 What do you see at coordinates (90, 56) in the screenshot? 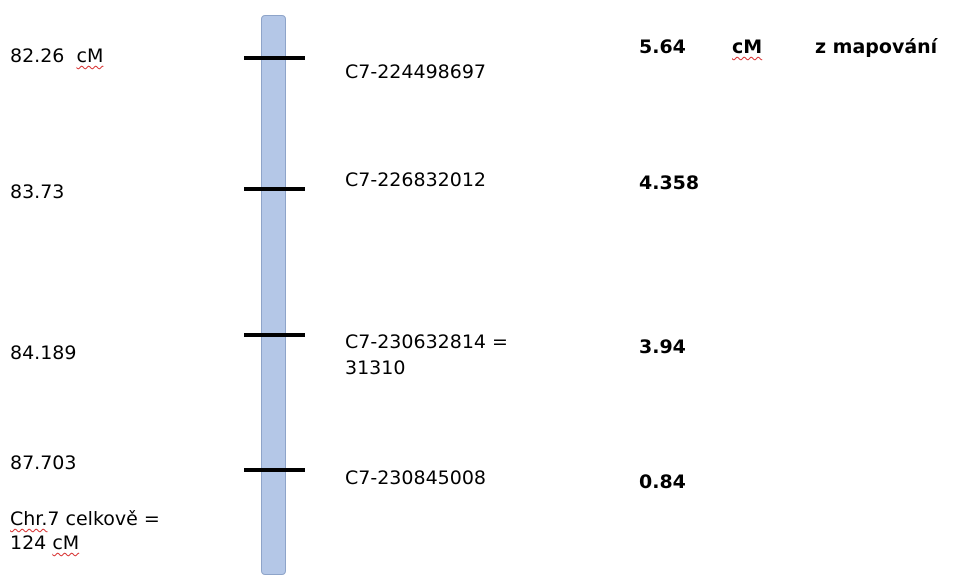
I see `position-unit: cM` at bounding box center [90, 56].